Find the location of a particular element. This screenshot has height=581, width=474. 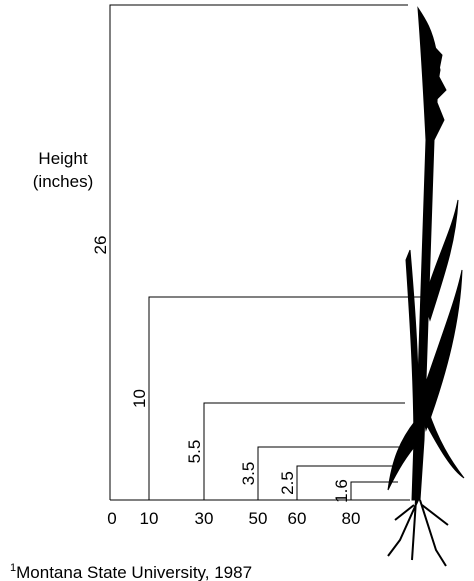

height-label: 3.5 is located at coordinates (248, 474).